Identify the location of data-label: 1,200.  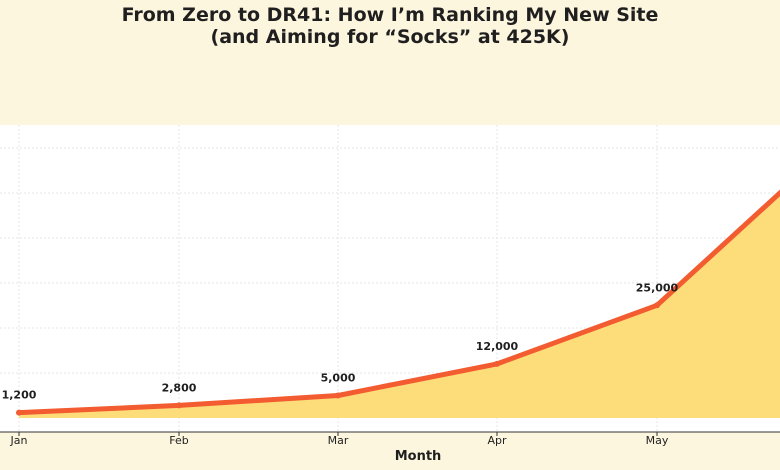
(19, 395).